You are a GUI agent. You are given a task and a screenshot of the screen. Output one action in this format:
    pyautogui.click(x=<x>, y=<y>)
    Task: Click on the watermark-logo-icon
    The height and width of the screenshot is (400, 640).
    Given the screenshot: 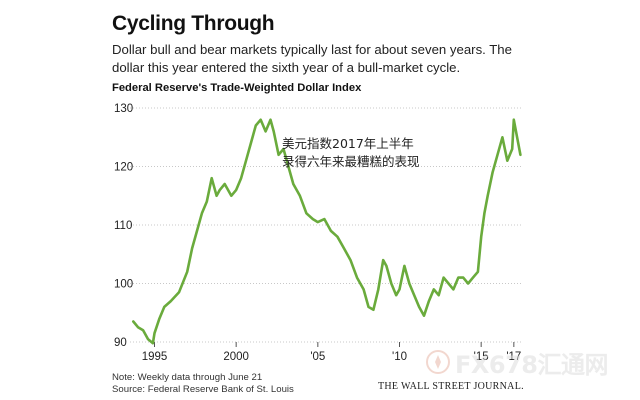 What is the action you would take?
    pyautogui.click(x=438, y=362)
    